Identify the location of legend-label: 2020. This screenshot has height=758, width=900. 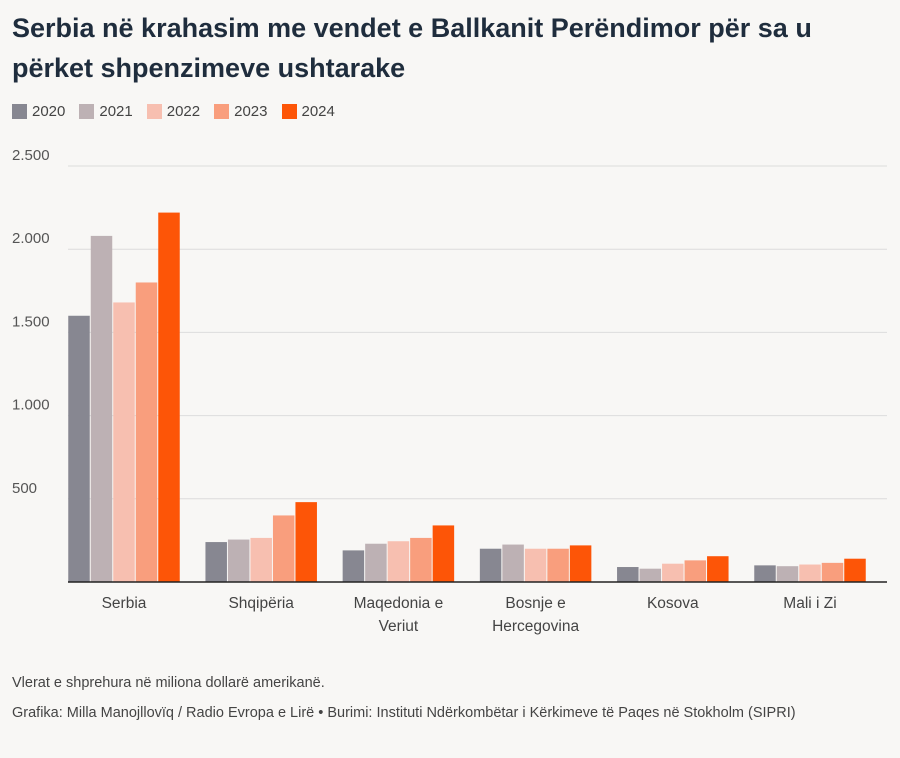
(49, 111).